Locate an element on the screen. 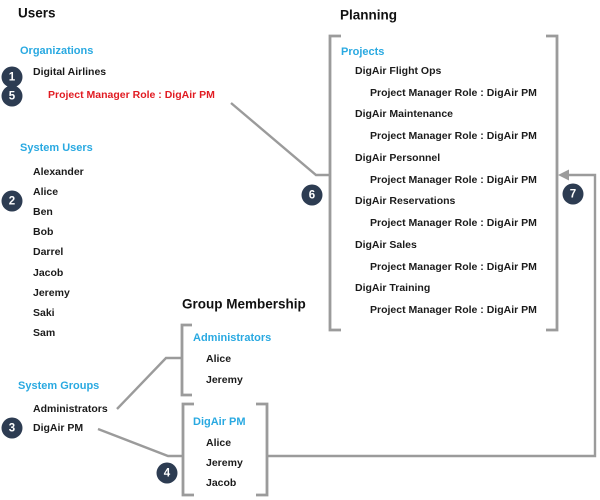 The height and width of the screenshot is (500, 600). user-item: Jacob is located at coordinates (48, 272).